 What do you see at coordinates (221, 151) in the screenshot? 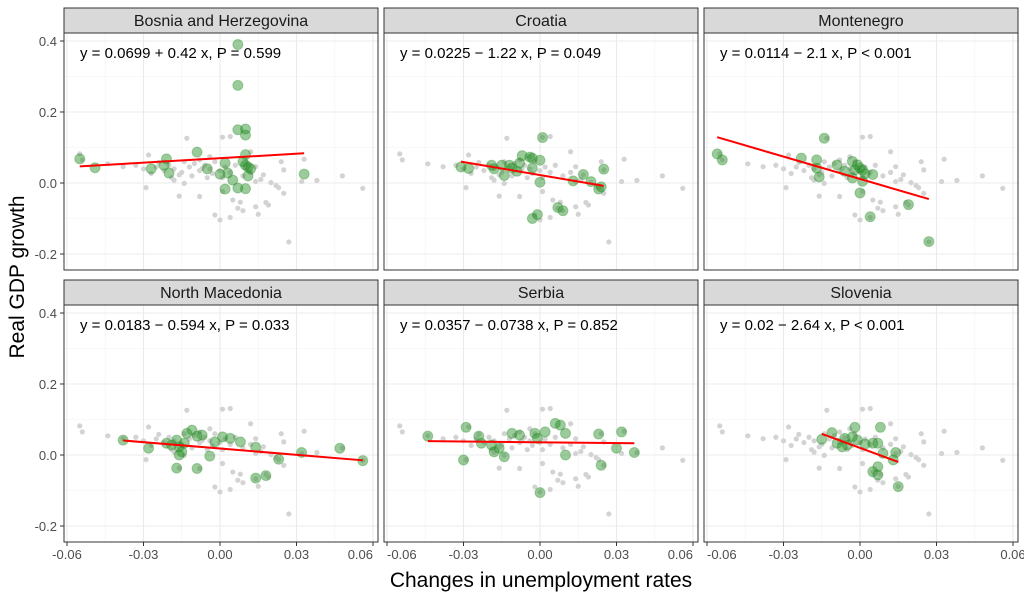
I see `panel-border` at bounding box center [221, 151].